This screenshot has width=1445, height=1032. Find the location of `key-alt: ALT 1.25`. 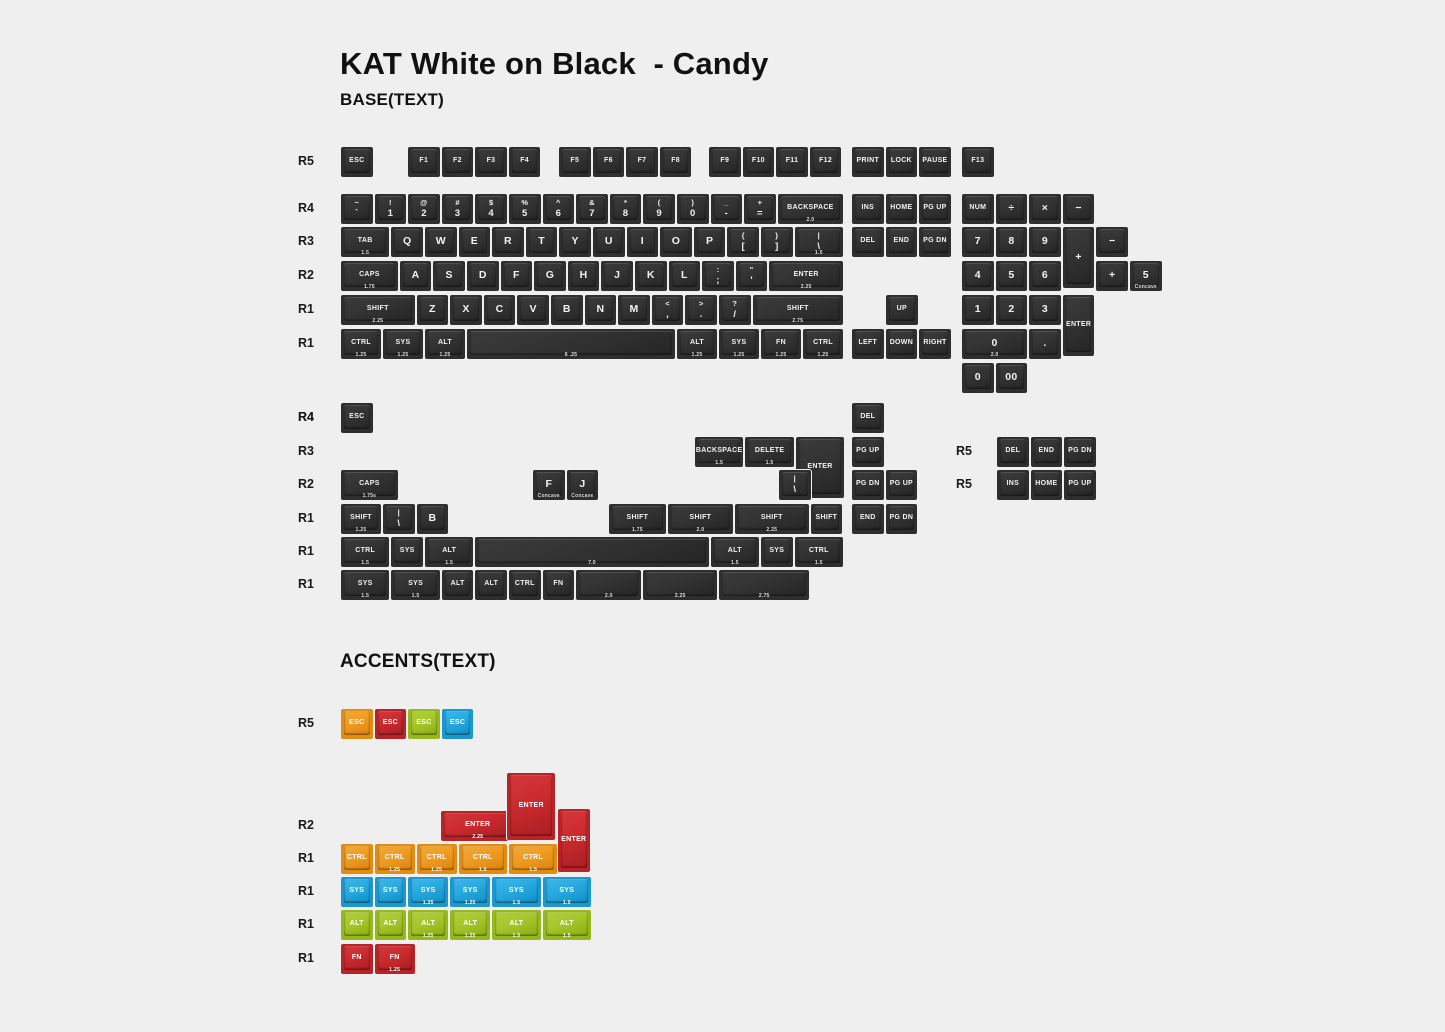

key-alt: ALT 1.25 is located at coordinates (445, 344).